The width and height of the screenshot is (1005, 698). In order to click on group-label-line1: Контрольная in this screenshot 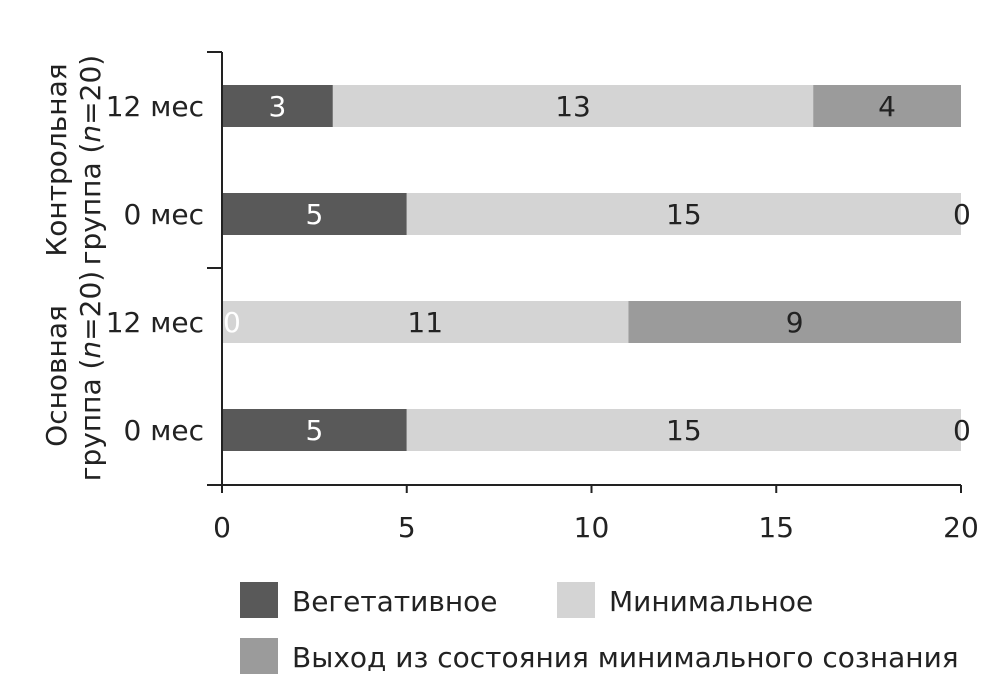, I will do `click(56, 159)`.